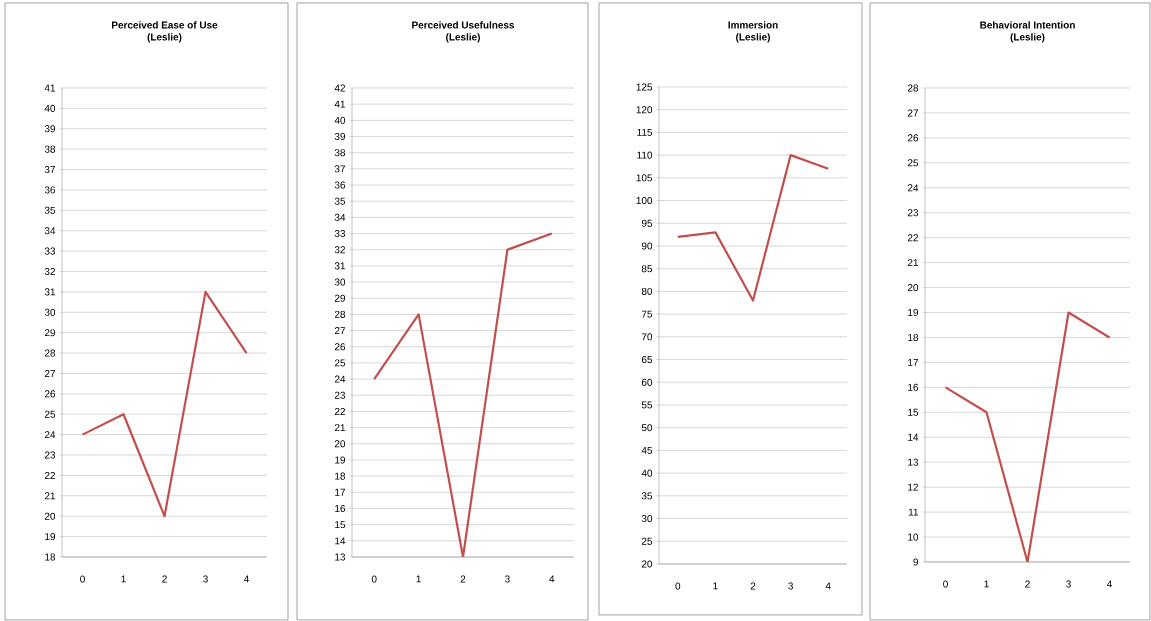 The width and height of the screenshot is (1151, 621). I want to click on y-tick-label: 70, so click(647, 337).